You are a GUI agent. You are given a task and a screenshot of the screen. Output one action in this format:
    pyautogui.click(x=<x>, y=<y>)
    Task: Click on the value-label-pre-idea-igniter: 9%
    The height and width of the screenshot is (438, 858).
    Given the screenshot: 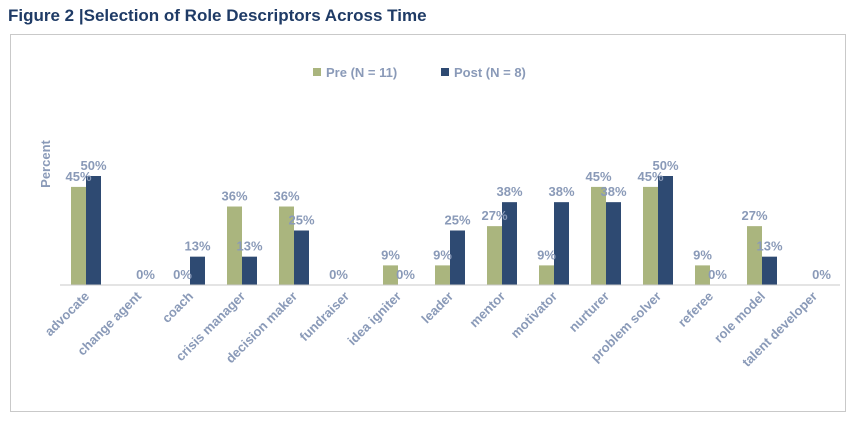 What is the action you would take?
    pyautogui.click(x=390, y=254)
    